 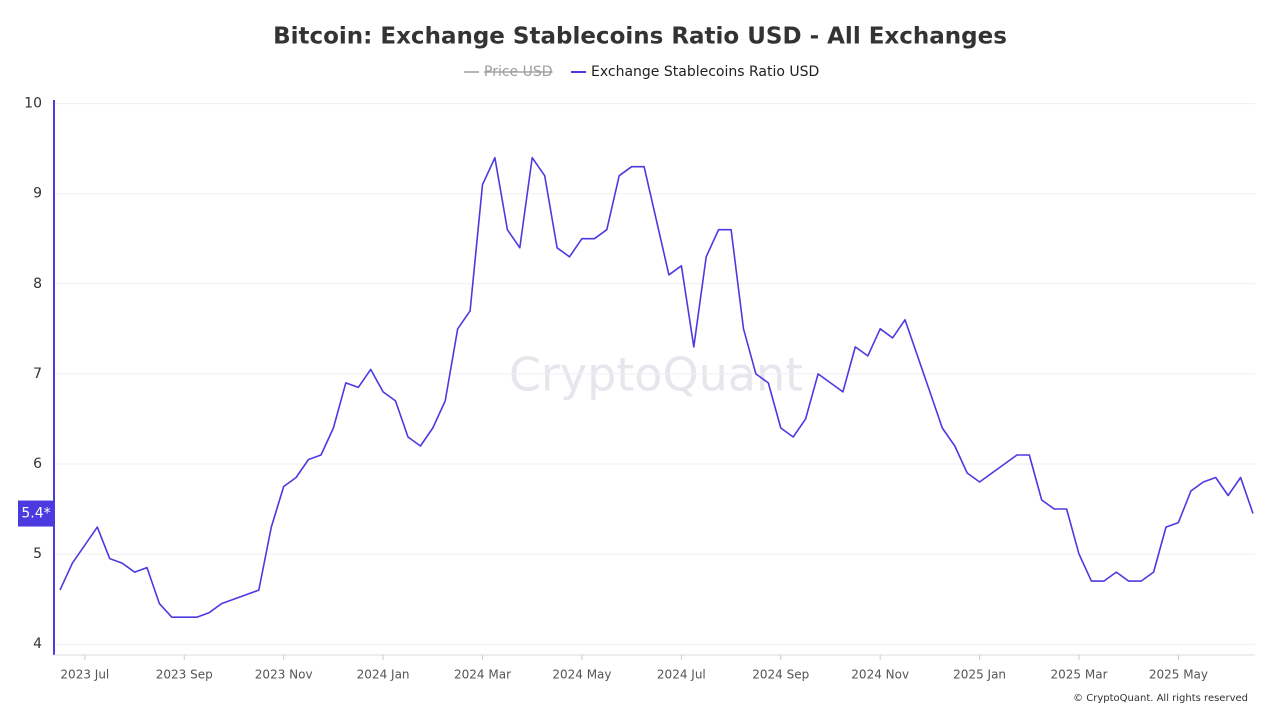 What do you see at coordinates (37, 374) in the screenshot?
I see `y-tick-label: 7` at bounding box center [37, 374].